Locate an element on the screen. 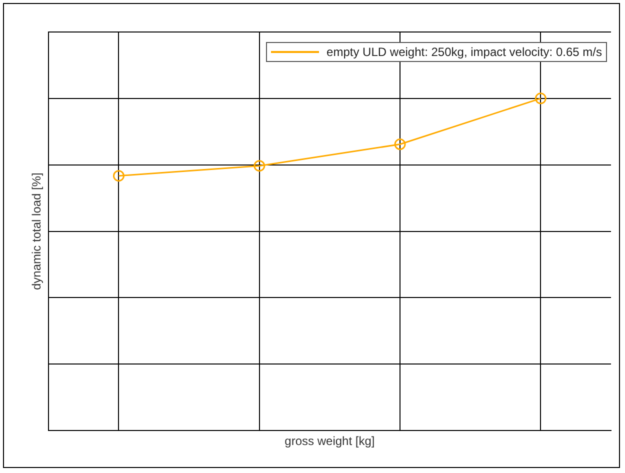 This screenshot has width=625, height=473. y-axis-title: dynamic total load [%] is located at coordinates (37, 231).